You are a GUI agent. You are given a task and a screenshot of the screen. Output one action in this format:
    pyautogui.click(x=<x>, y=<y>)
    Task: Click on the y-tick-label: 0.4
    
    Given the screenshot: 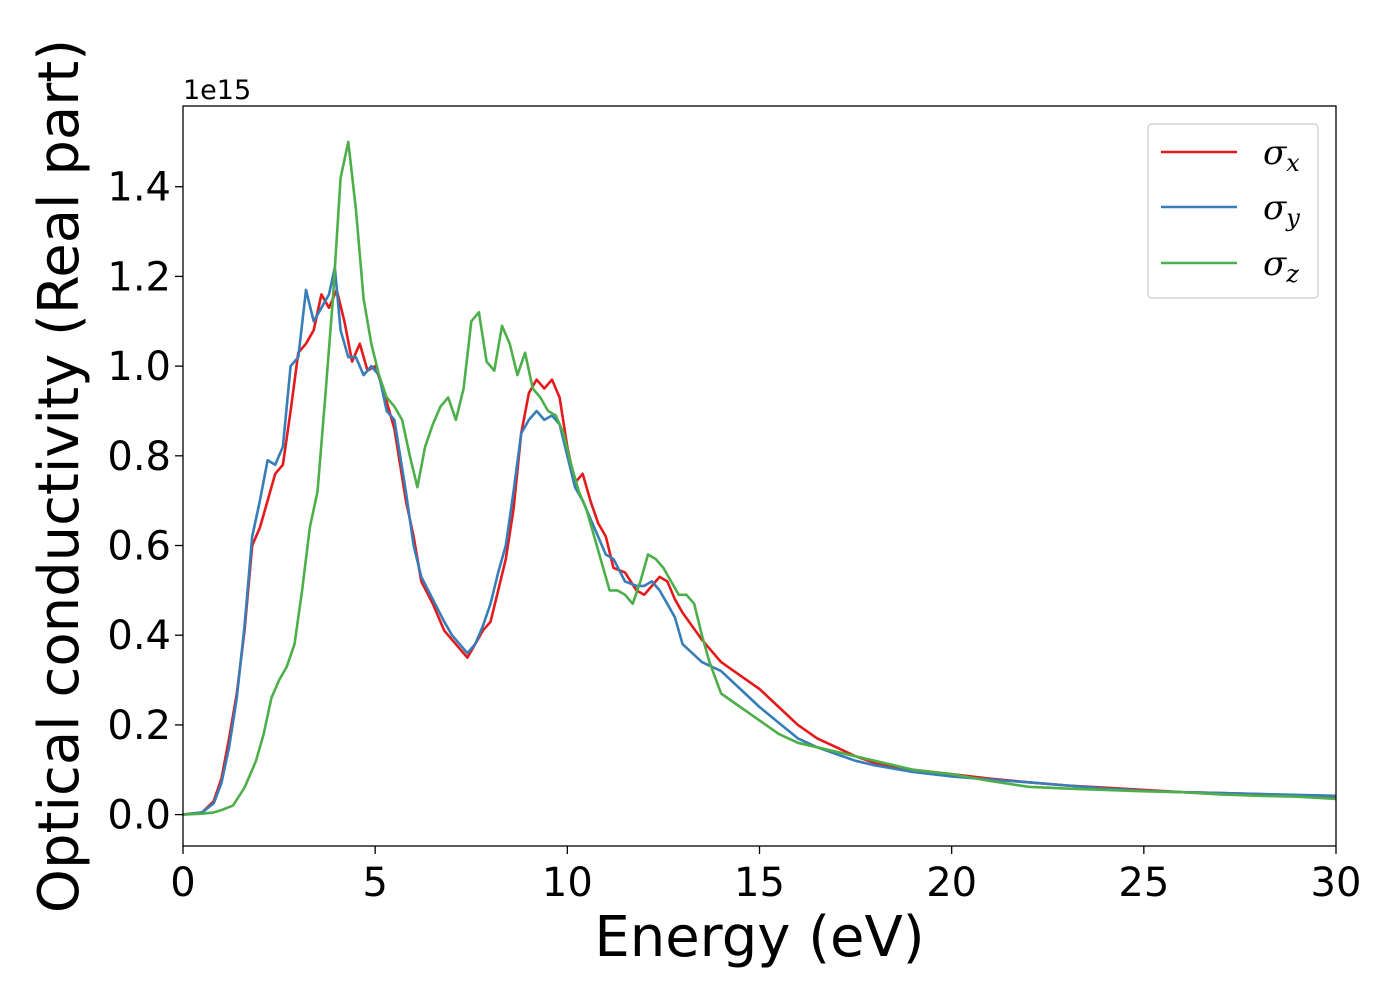 What is the action you would take?
    pyautogui.click(x=139, y=636)
    